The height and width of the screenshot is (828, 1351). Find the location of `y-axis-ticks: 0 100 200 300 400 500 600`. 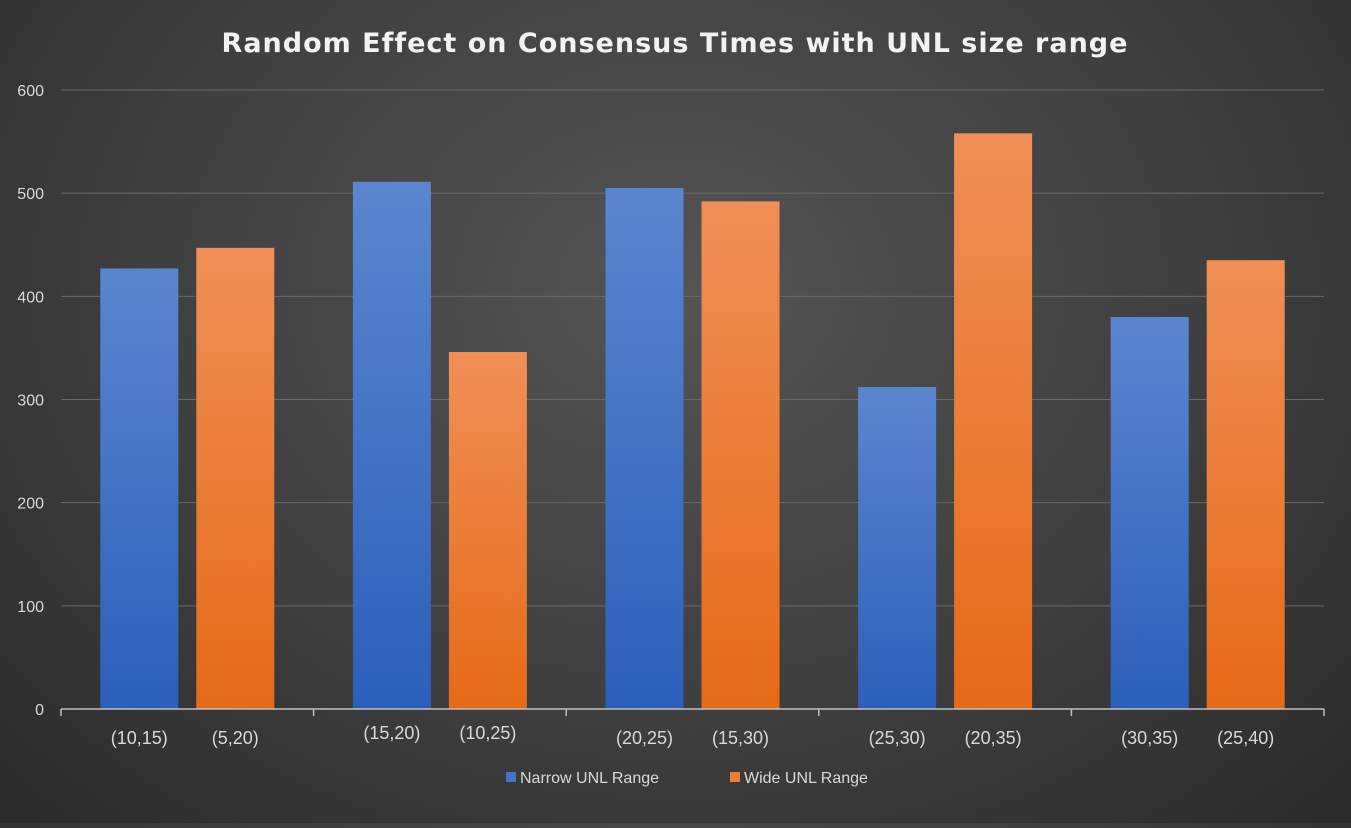

y-axis-ticks: 0 100 200 300 400 500 600 is located at coordinates (30, 401).